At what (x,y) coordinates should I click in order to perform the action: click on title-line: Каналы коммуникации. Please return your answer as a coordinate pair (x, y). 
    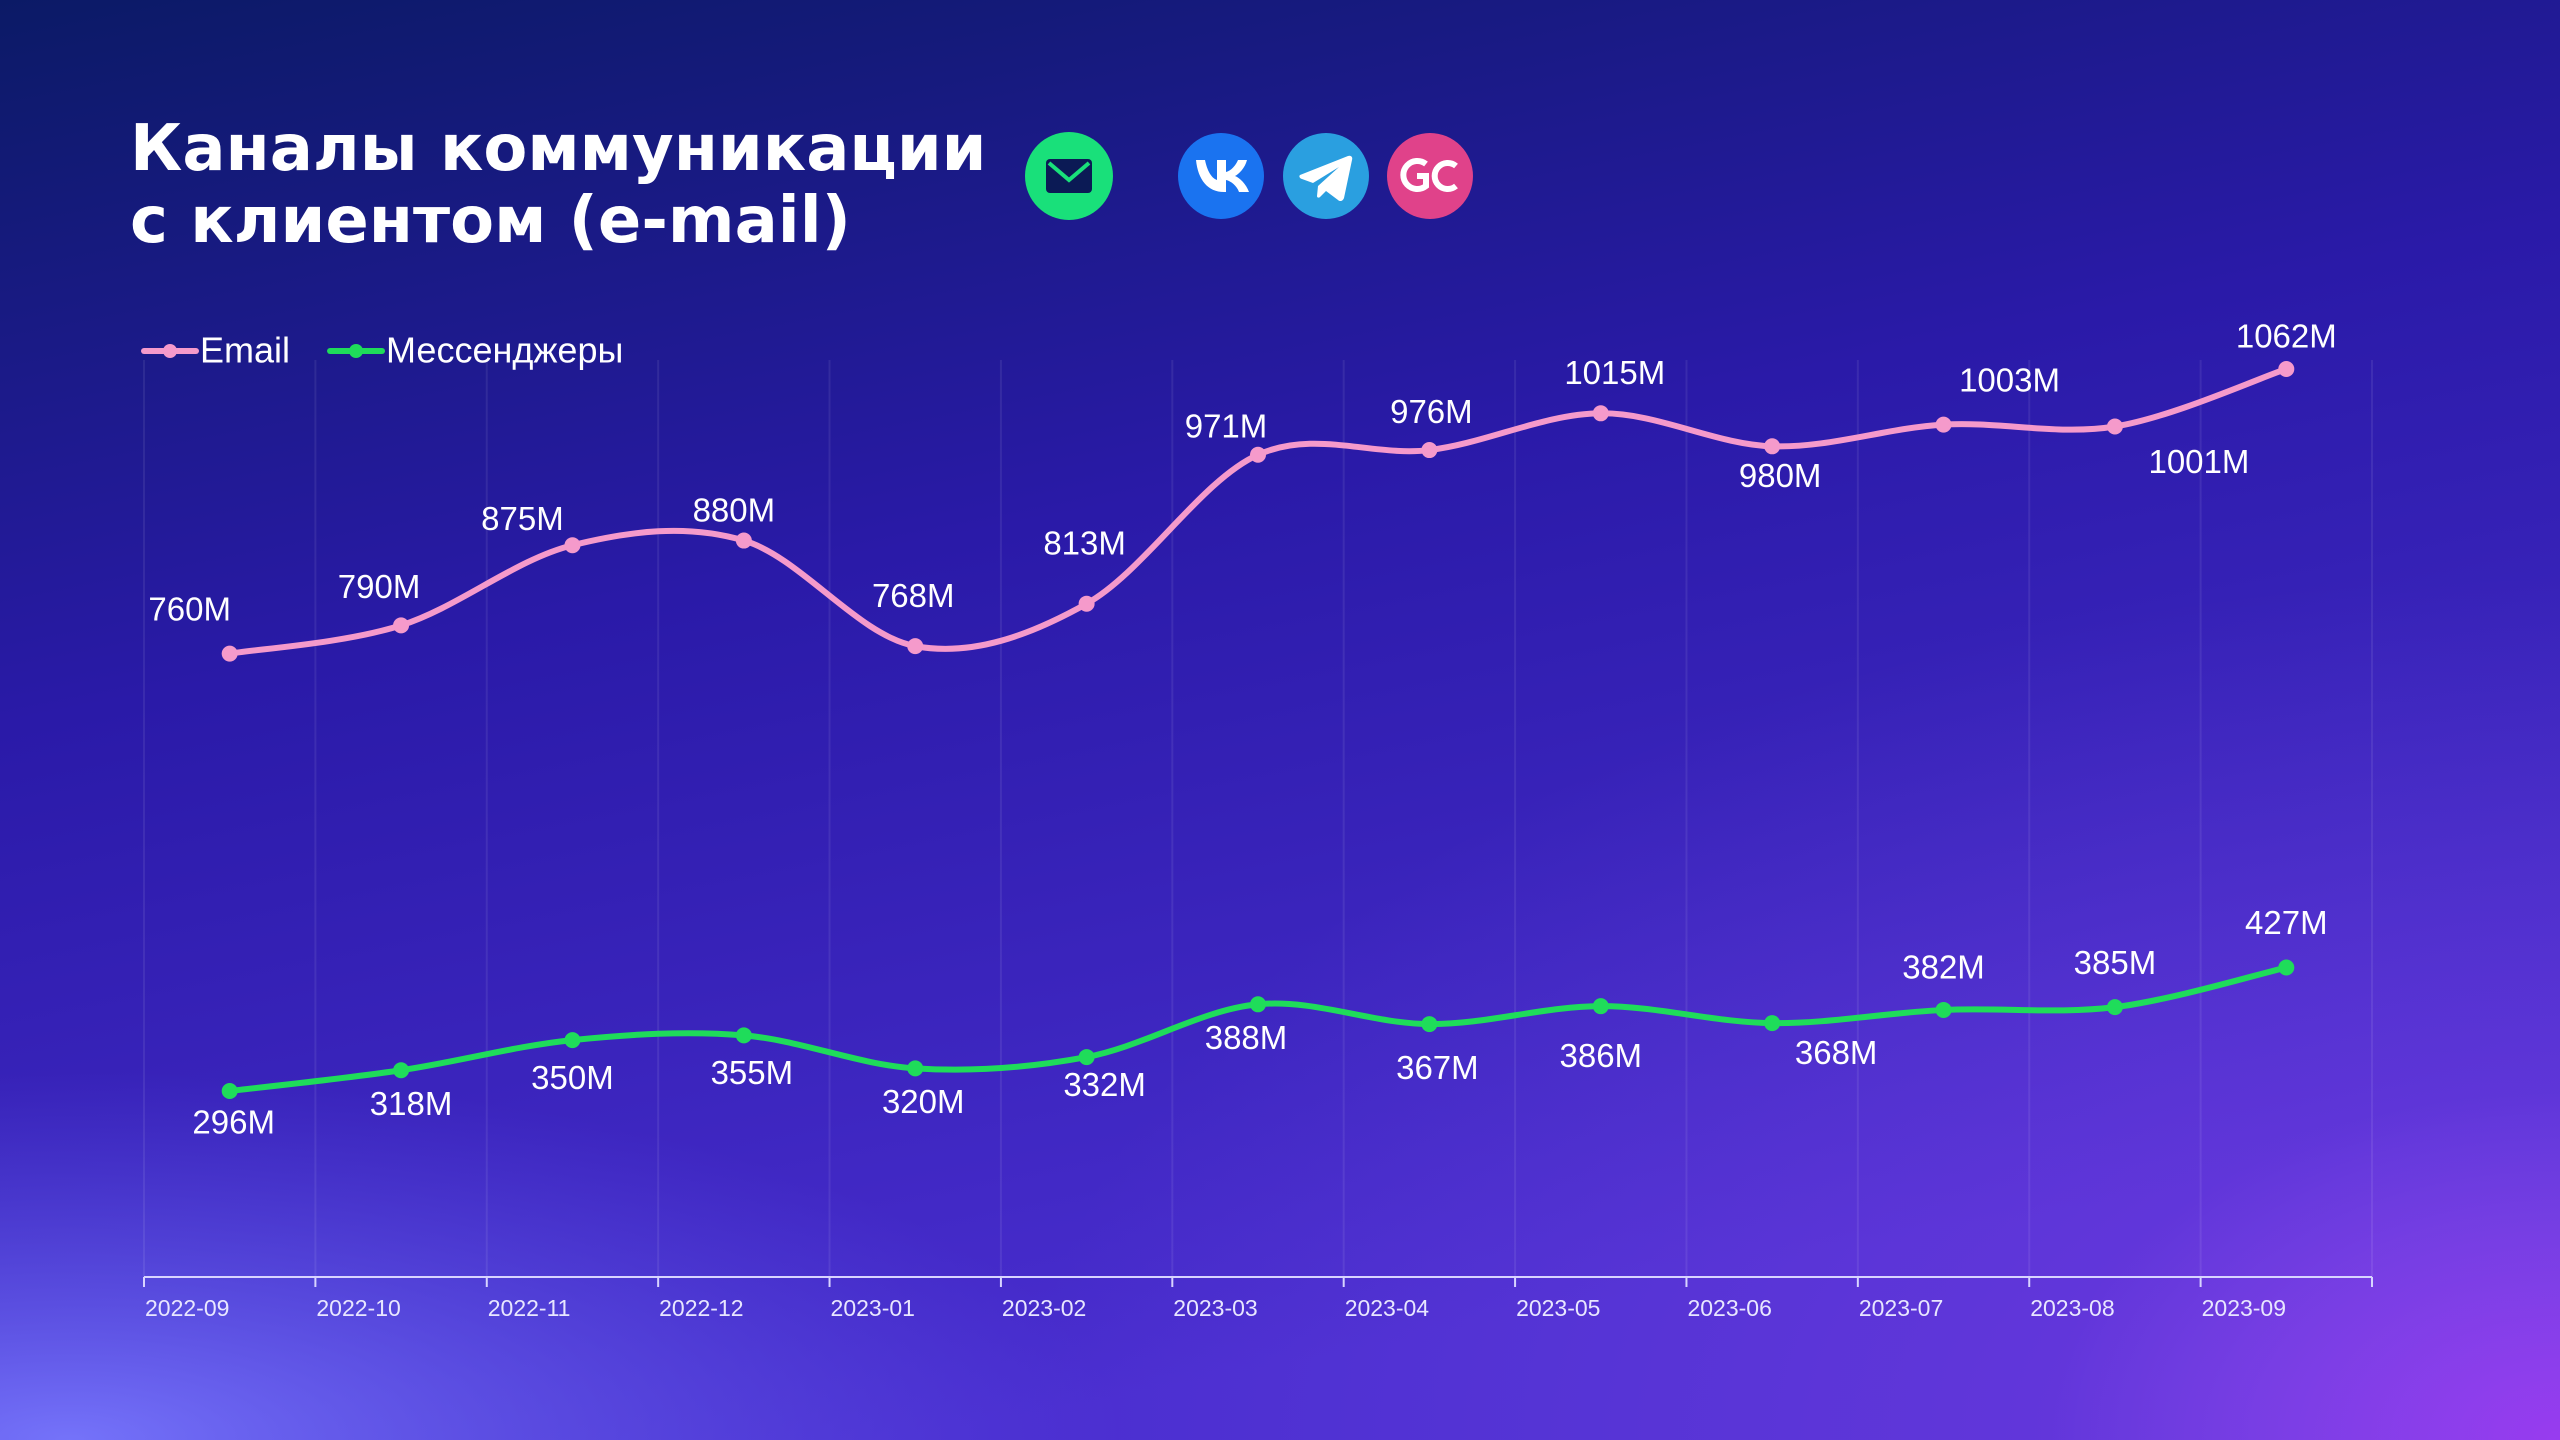
    Looking at the image, I should click on (558, 149).